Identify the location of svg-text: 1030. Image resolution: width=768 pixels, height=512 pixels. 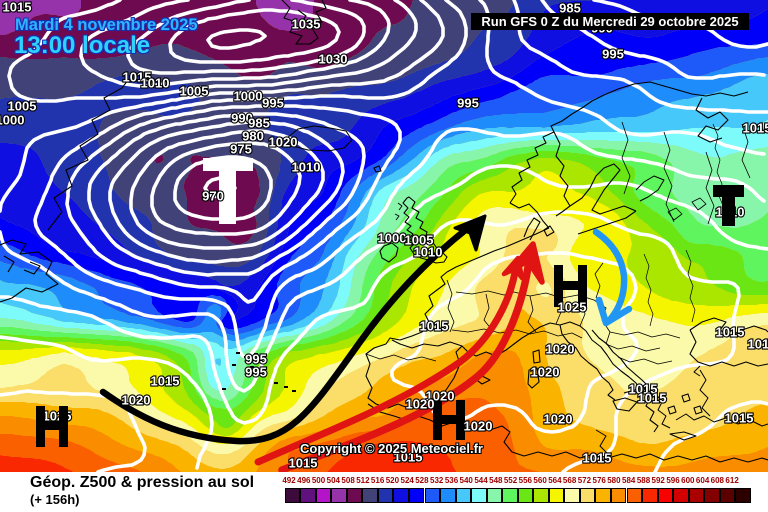
(333, 58).